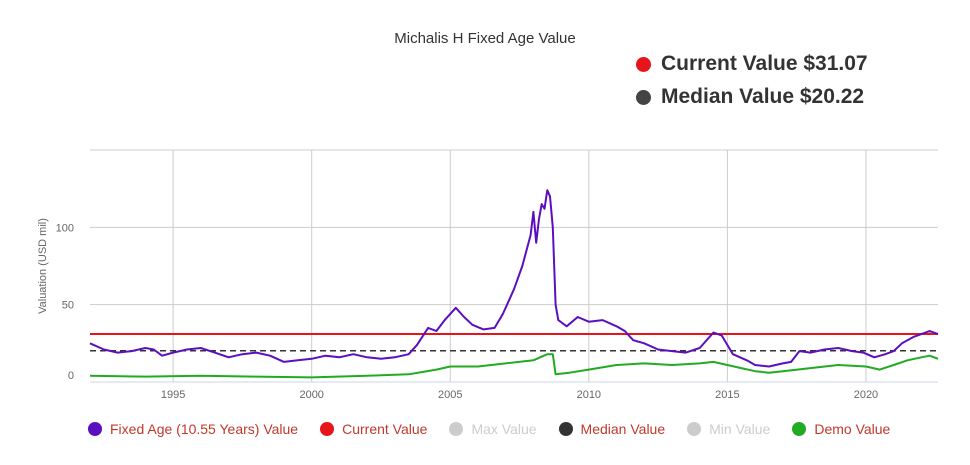 Image resolution: width=970 pixels, height=465 pixels. What do you see at coordinates (504, 429) in the screenshot?
I see `legend-label: Max Value` at bounding box center [504, 429].